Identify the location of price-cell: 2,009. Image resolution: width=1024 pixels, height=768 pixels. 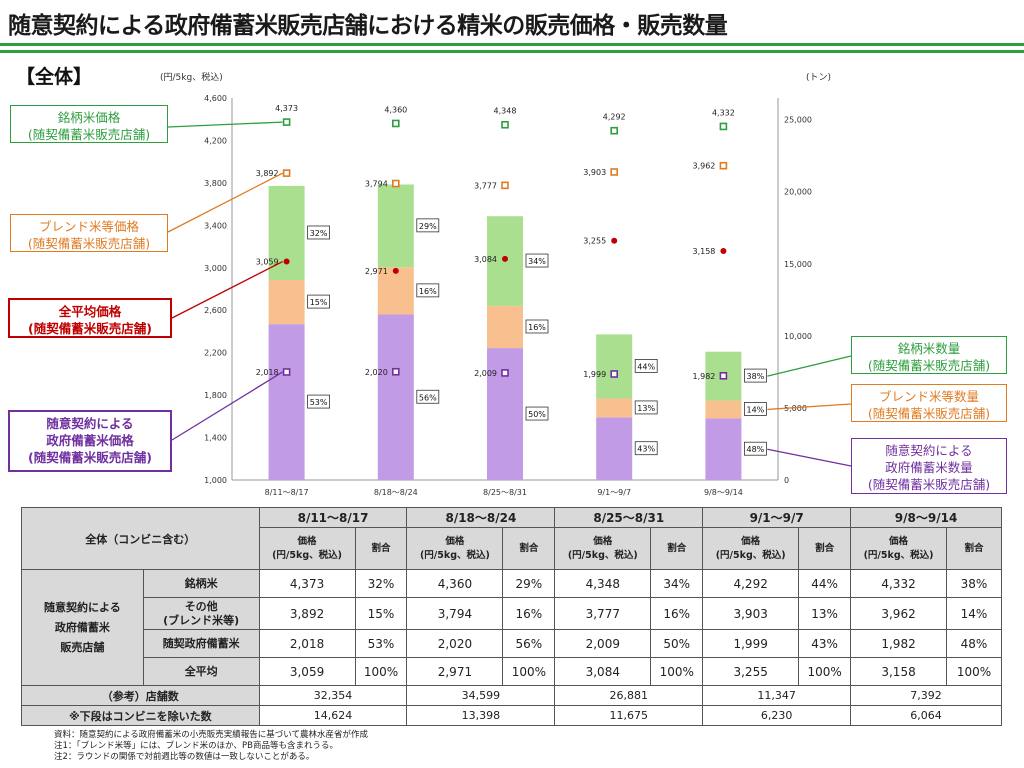
(603, 643).